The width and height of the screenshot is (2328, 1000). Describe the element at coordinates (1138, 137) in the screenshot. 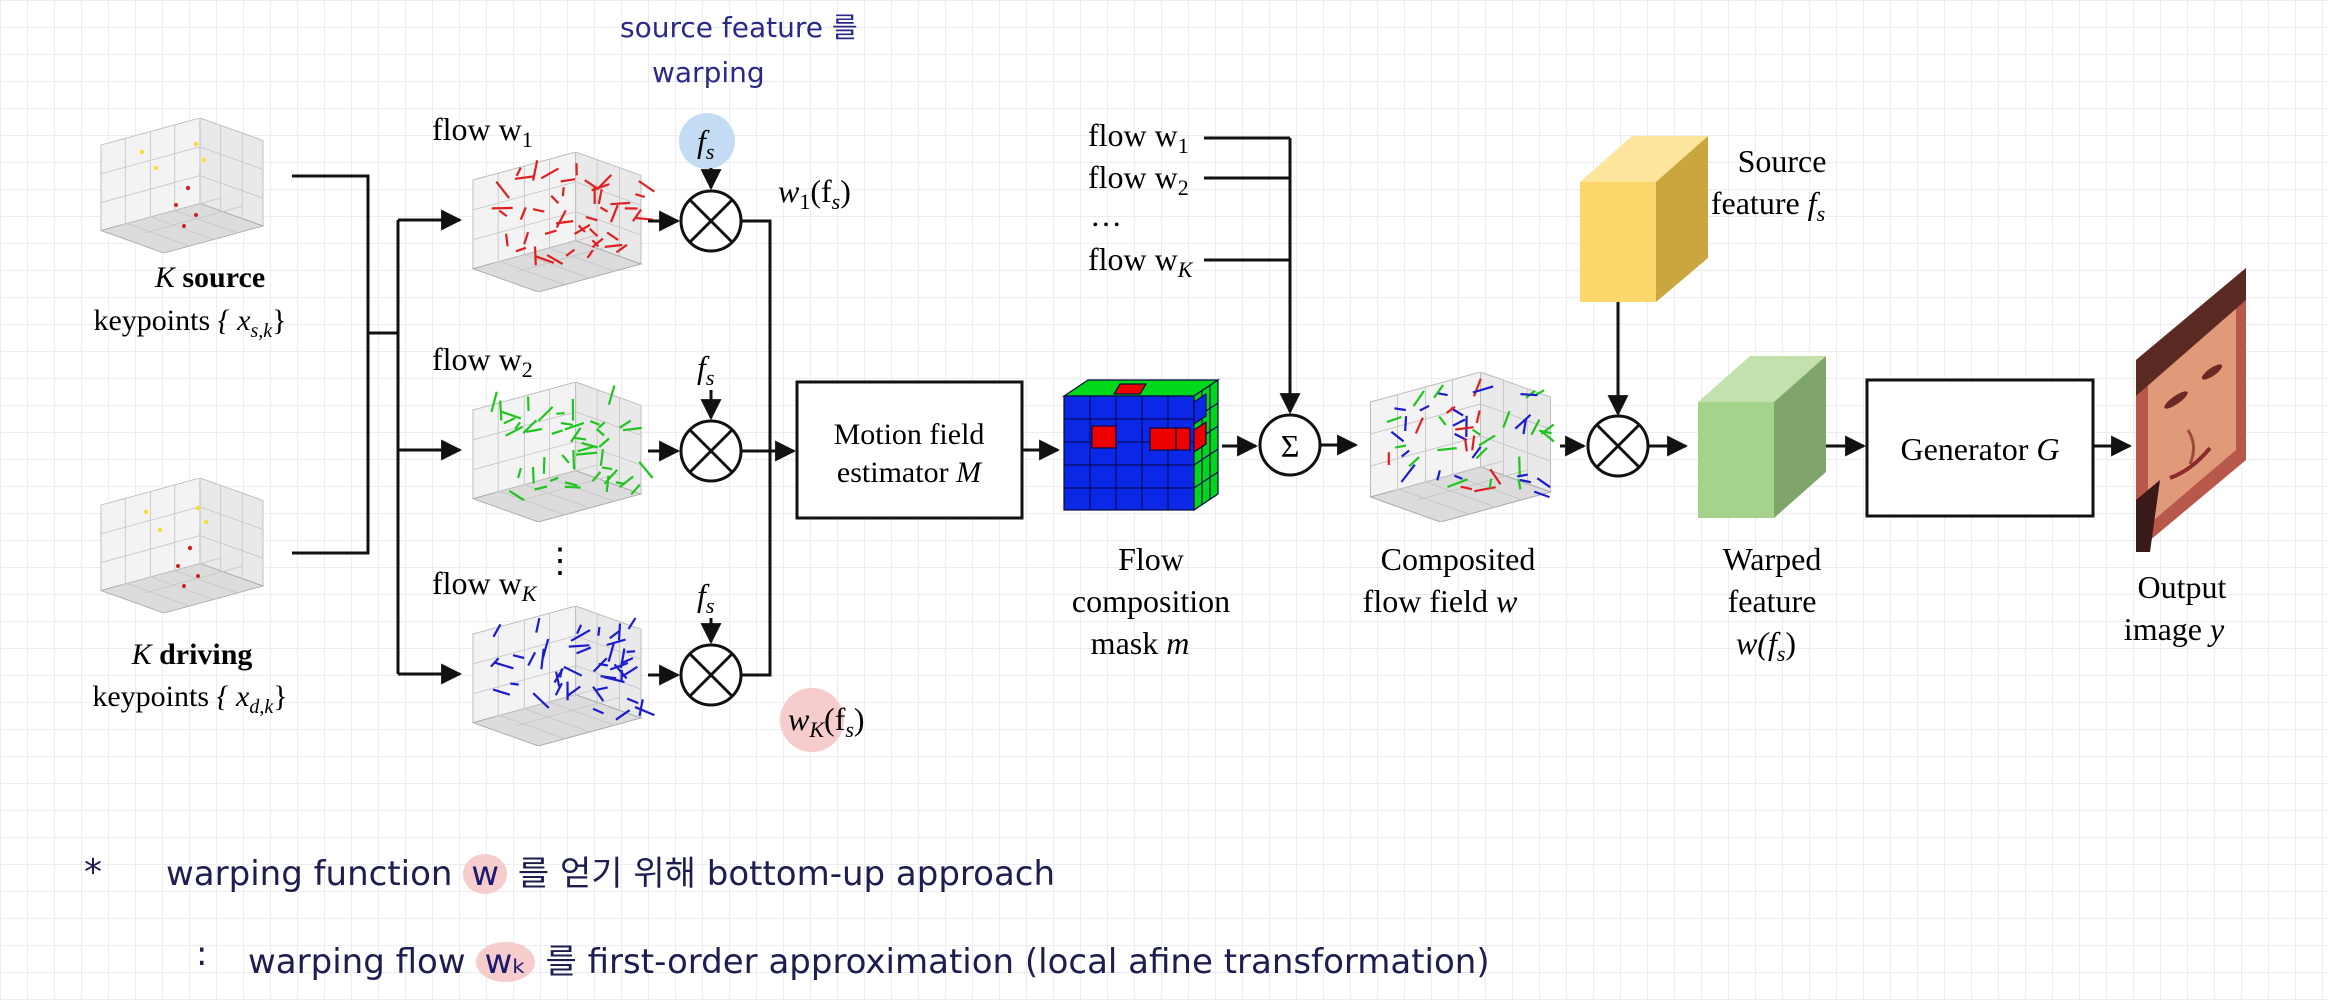

I see `sum-input-1-label: flow w1` at that location.